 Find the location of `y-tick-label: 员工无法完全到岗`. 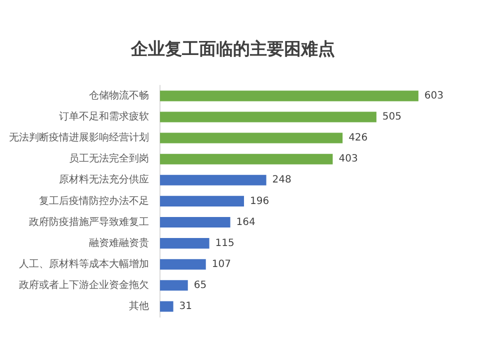

y-tick-label: 员工无法完全到岗 is located at coordinates (109, 158).